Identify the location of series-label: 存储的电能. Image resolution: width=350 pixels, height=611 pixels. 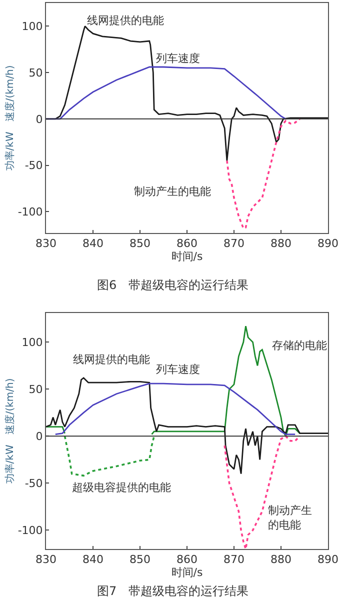
(299, 345).